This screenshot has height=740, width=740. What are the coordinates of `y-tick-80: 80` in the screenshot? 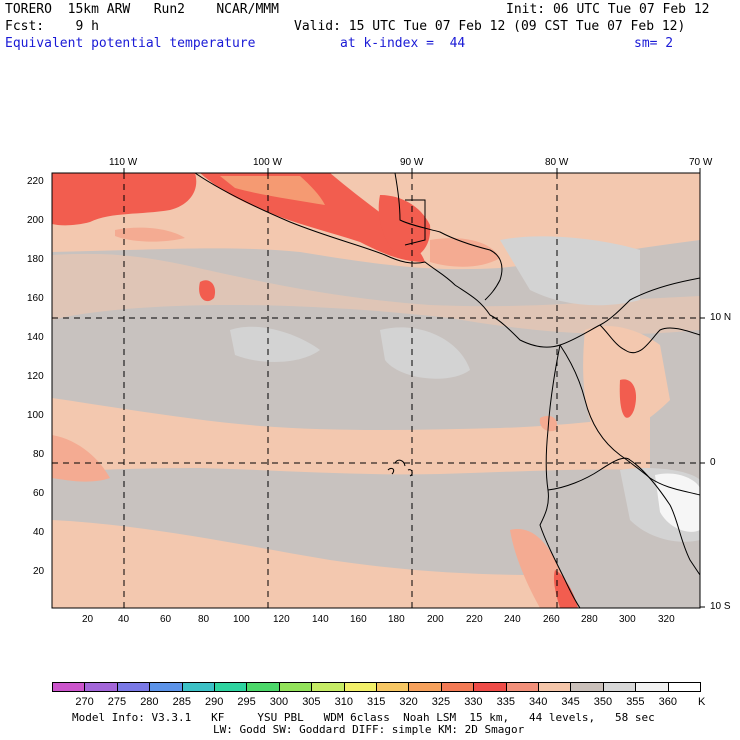 It's located at (39, 454).